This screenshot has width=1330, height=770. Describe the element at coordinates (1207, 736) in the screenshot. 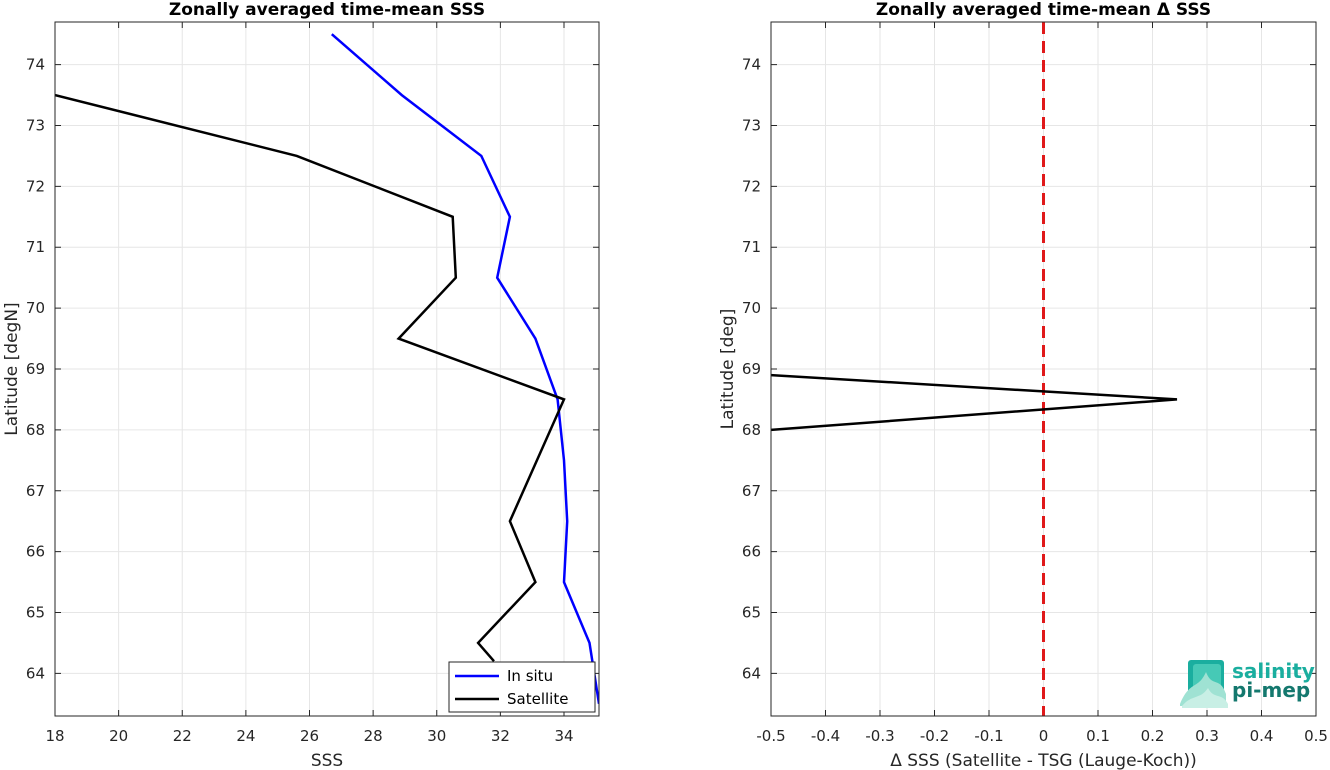

I see `x-tick-label: 0.3` at that location.